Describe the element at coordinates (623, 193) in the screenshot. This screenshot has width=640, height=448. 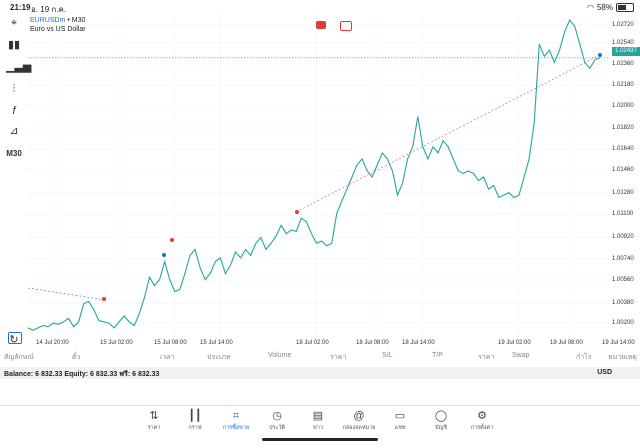
I see `price-label: 1.01280` at that location.